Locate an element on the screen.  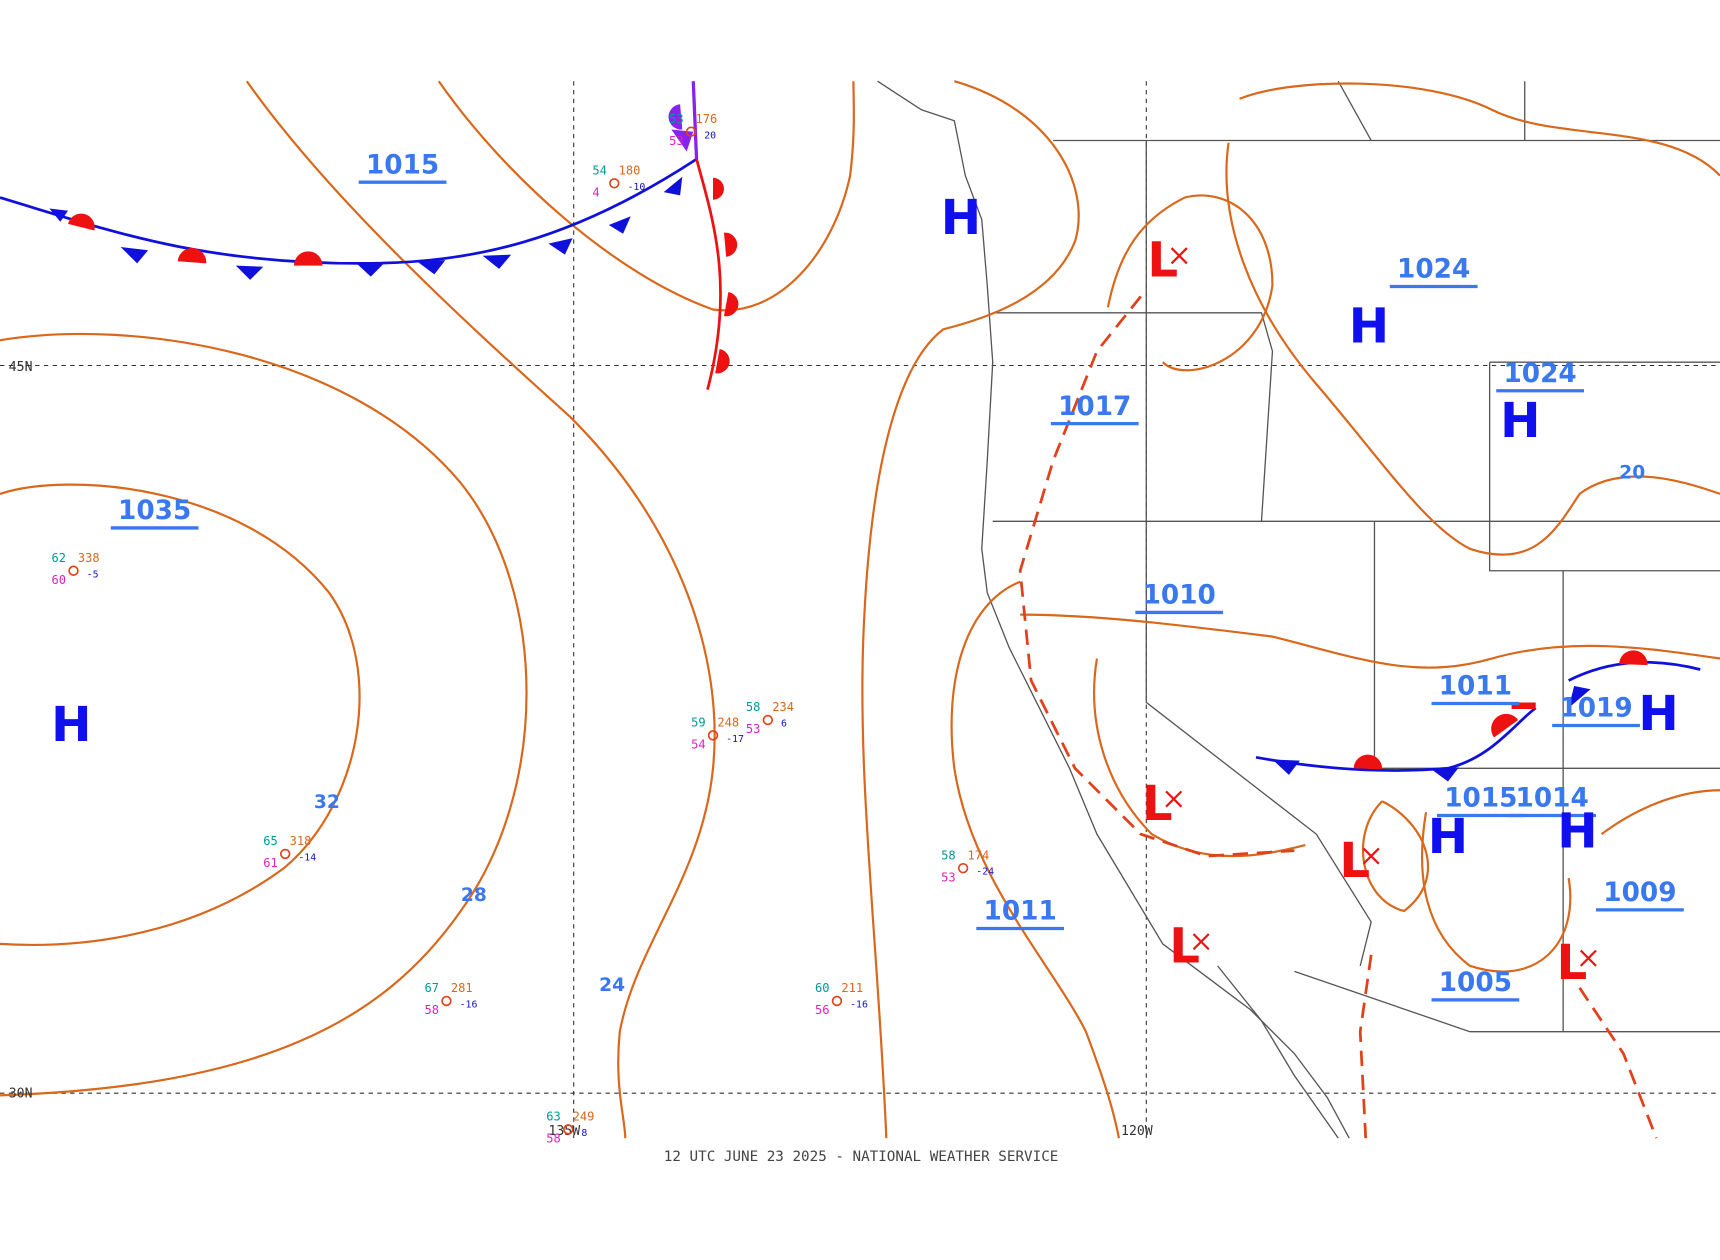
station-pressure: 318 is located at coordinates (301, 841).